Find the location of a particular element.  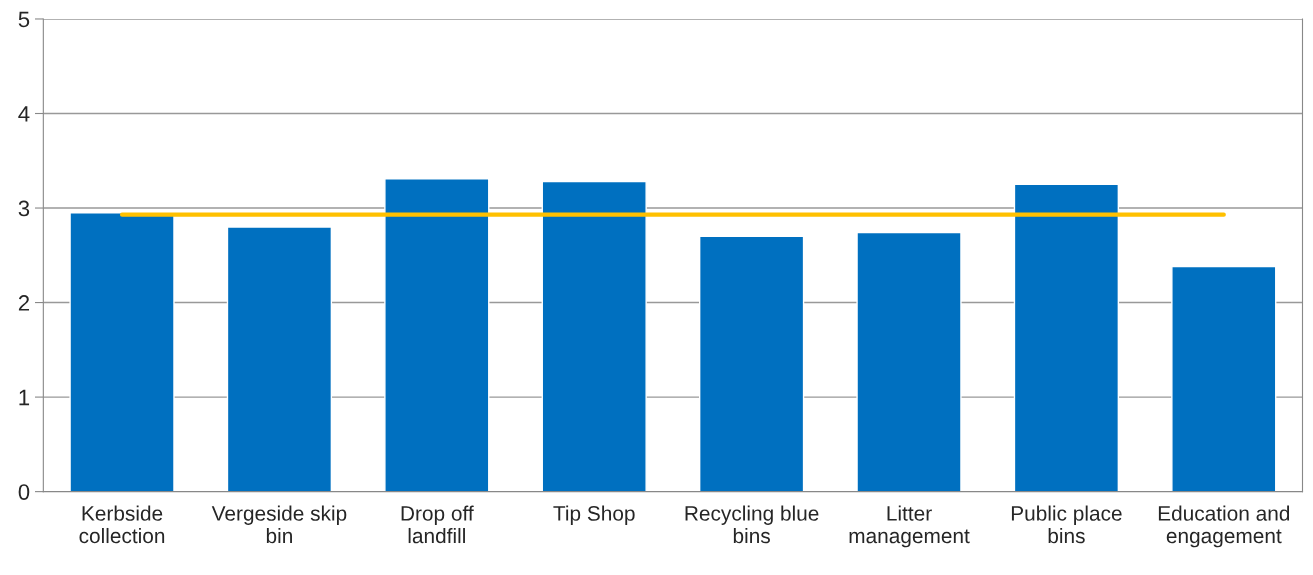

x-tick-label: Kerbside collection is located at coordinates (122, 524).